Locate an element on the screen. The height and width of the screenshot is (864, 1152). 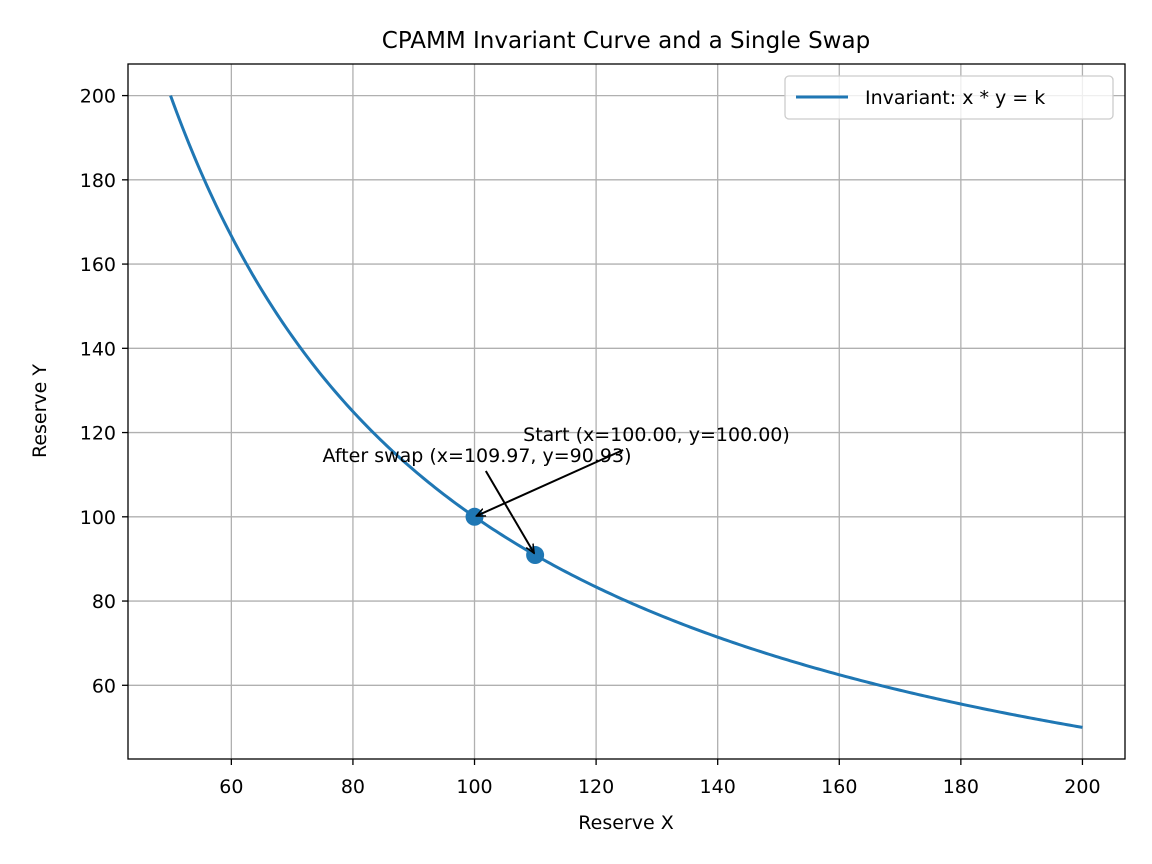
y-tick-label: 160 is located at coordinates (98, 265).